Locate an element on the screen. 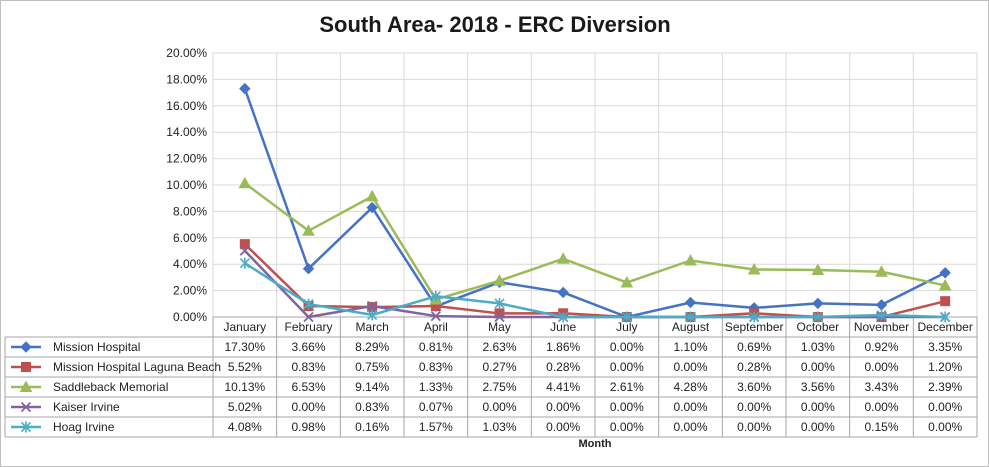 This screenshot has height=467, width=989. data-label: 0.27% is located at coordinates (499, 367).